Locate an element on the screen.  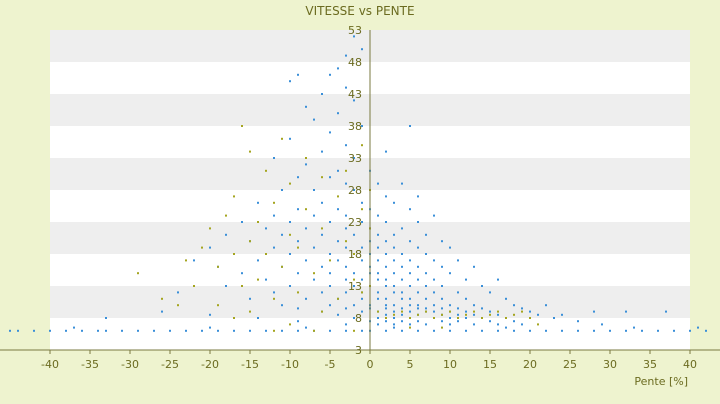
x-tick-label: -35 is located at coordinates (90, 364).